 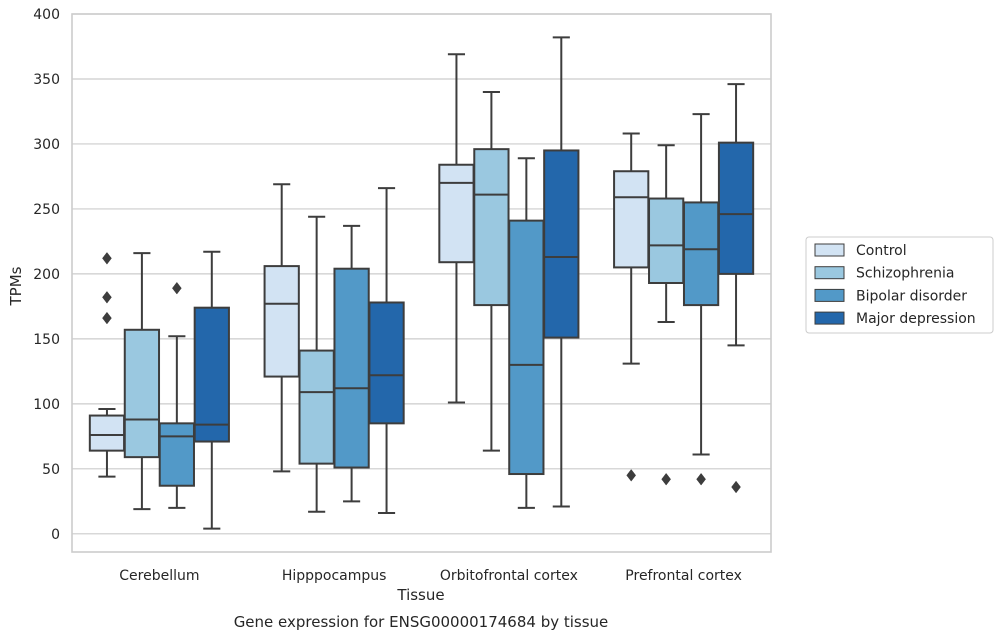 What do you see at coordinates (420, 595) in the screenshot?
I see `x-axis-title: Tissue` at bounding box center [420, 595].